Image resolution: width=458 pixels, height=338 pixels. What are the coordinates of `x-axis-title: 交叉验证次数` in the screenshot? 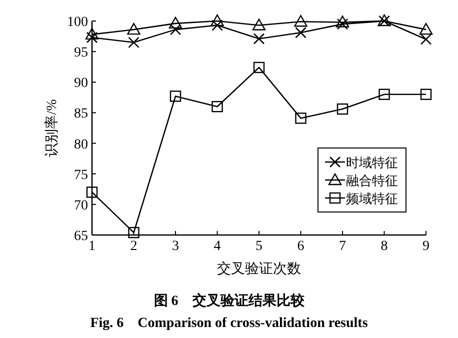 It's located at (259, 269).